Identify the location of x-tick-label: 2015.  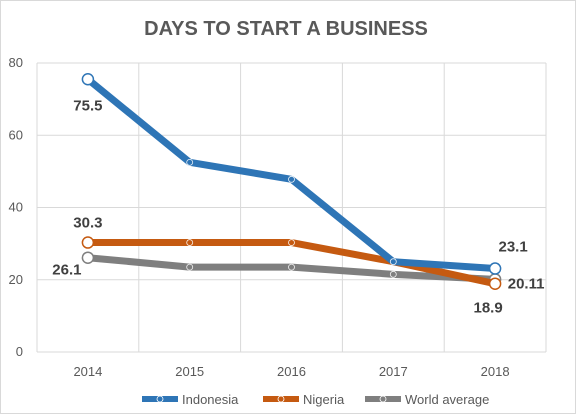
(189, 371).